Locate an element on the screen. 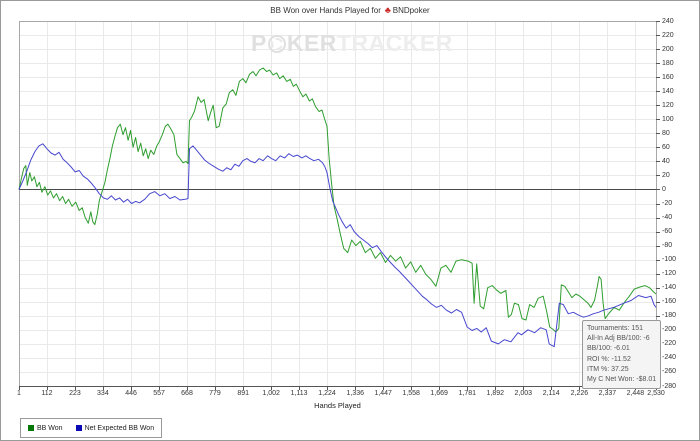 This screenshot has width=700, height=441. y-axis-tick-label: 80 is located at coordinates (666, 133).